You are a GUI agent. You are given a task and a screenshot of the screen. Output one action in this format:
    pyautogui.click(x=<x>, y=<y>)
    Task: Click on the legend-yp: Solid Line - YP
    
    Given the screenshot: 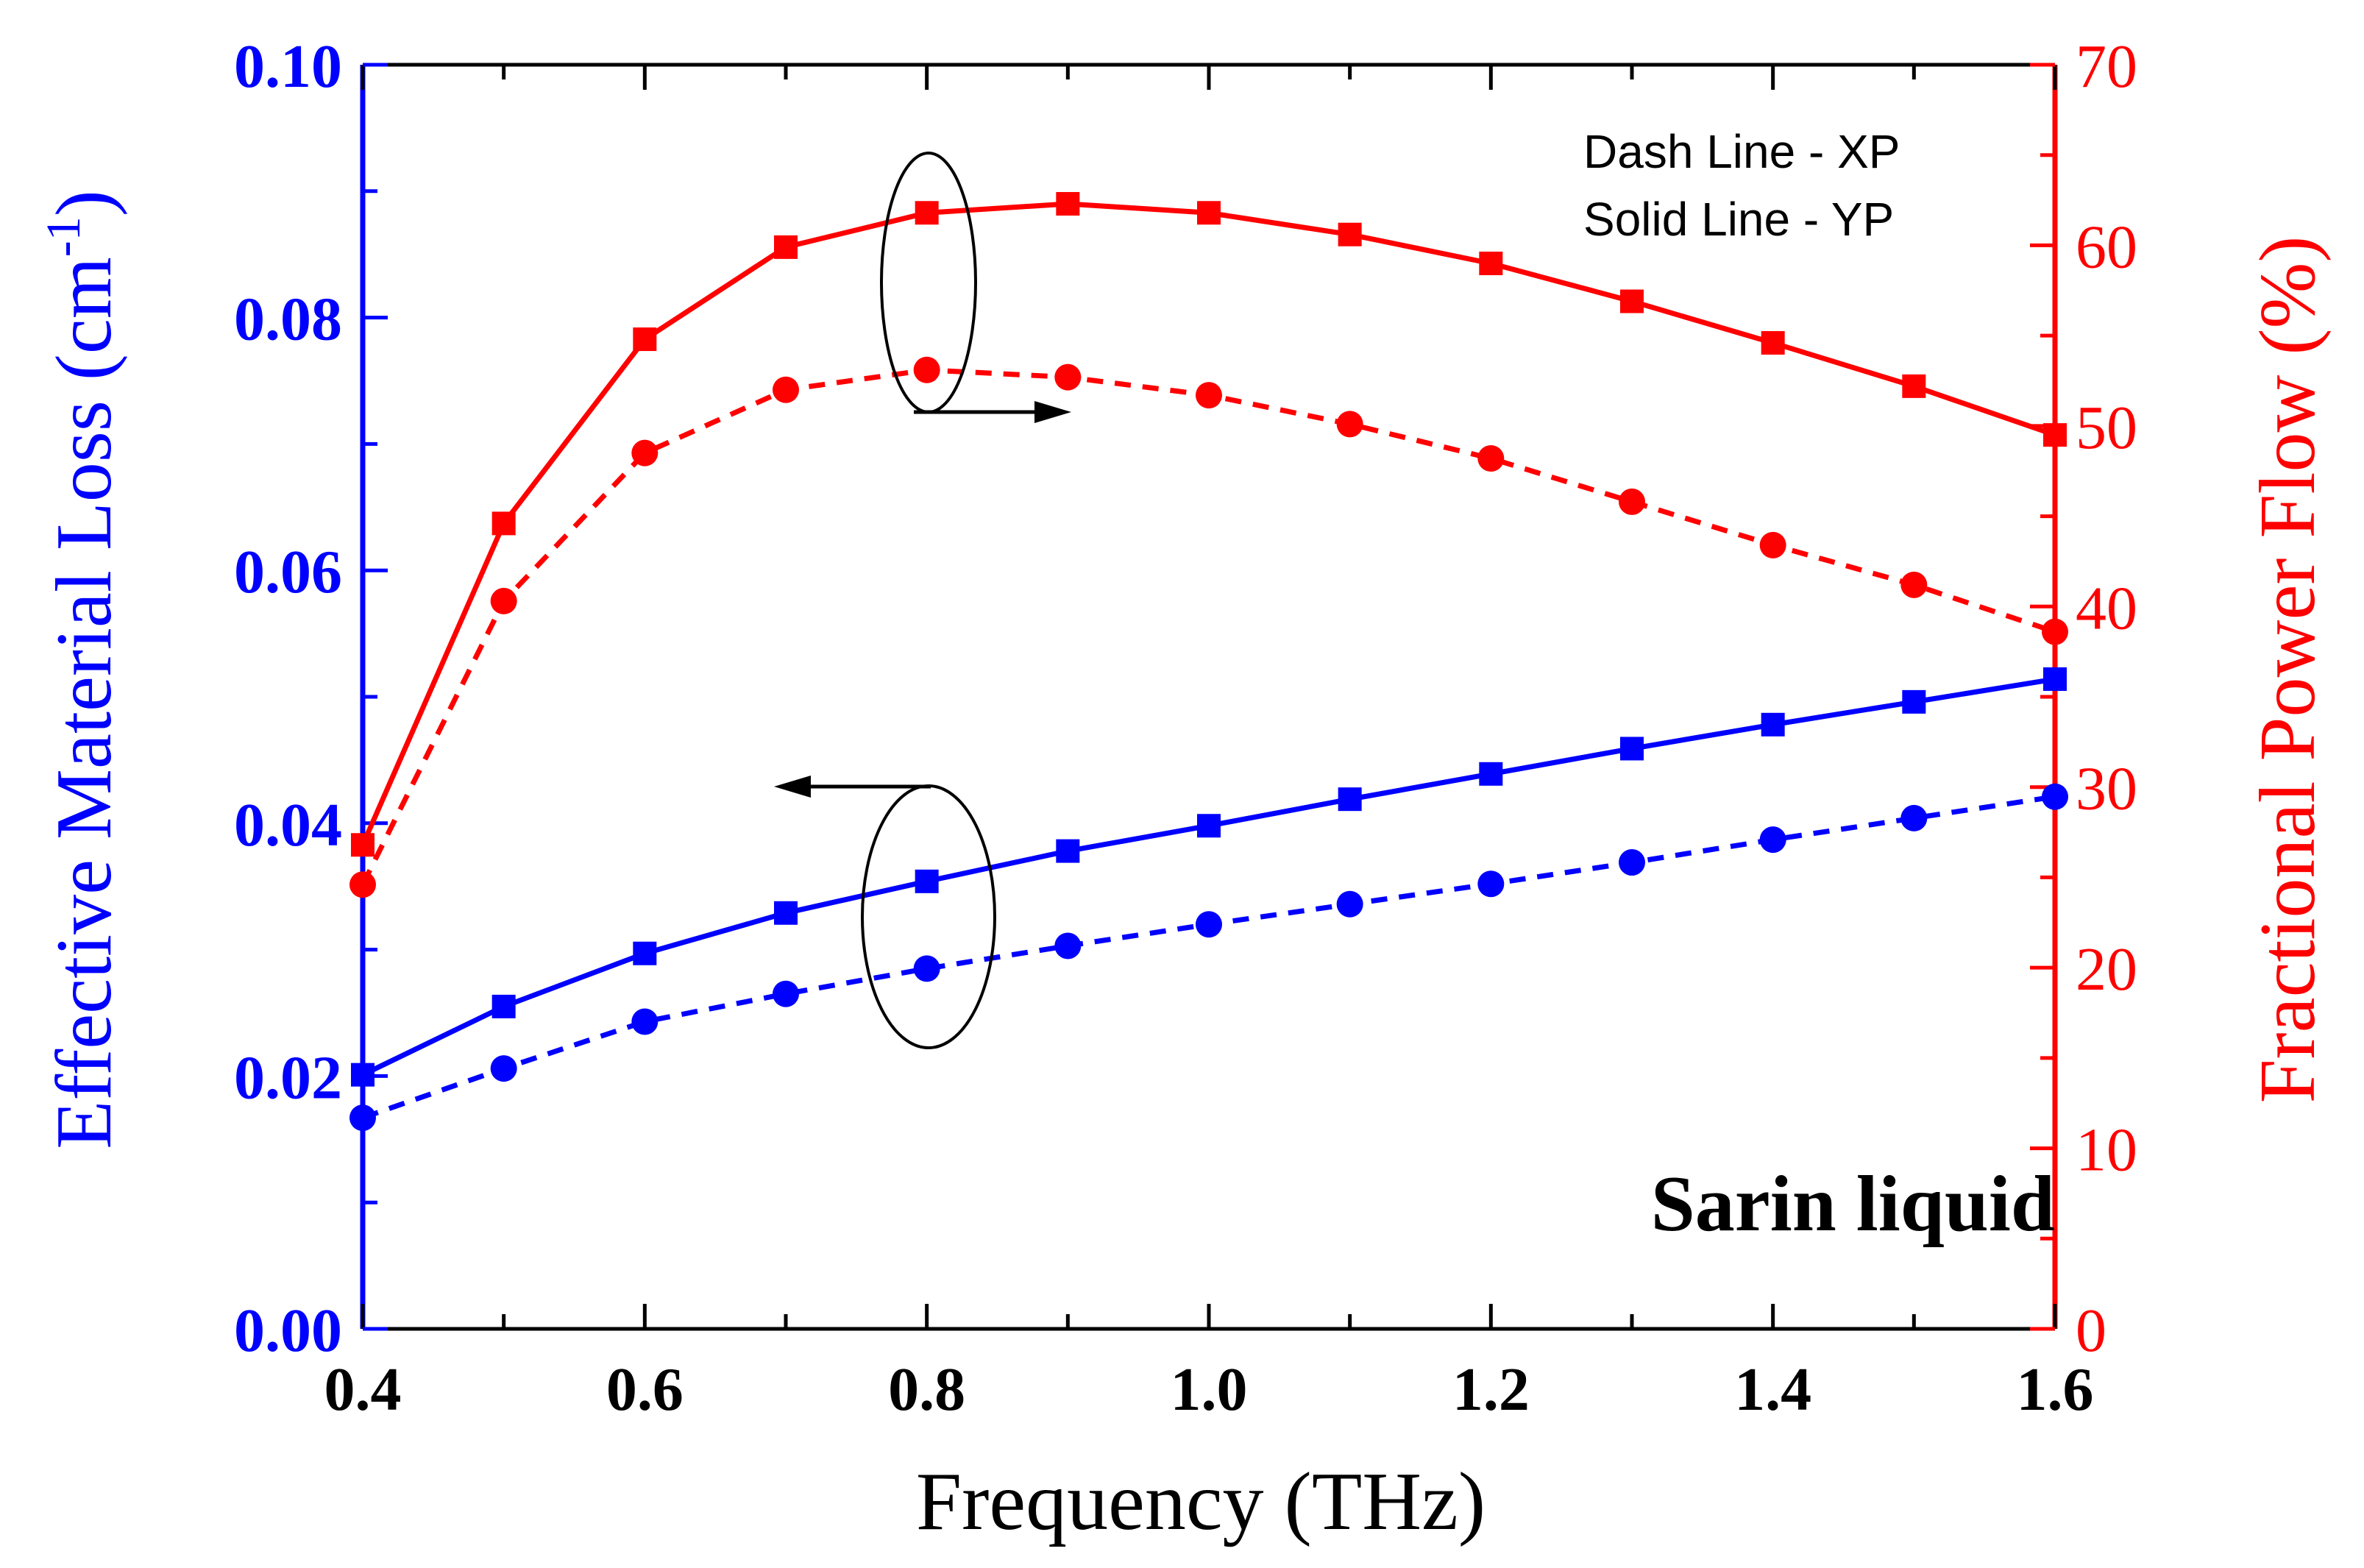 What is the action you would take?
    pyautogui.click(x=1739, y=219)
    